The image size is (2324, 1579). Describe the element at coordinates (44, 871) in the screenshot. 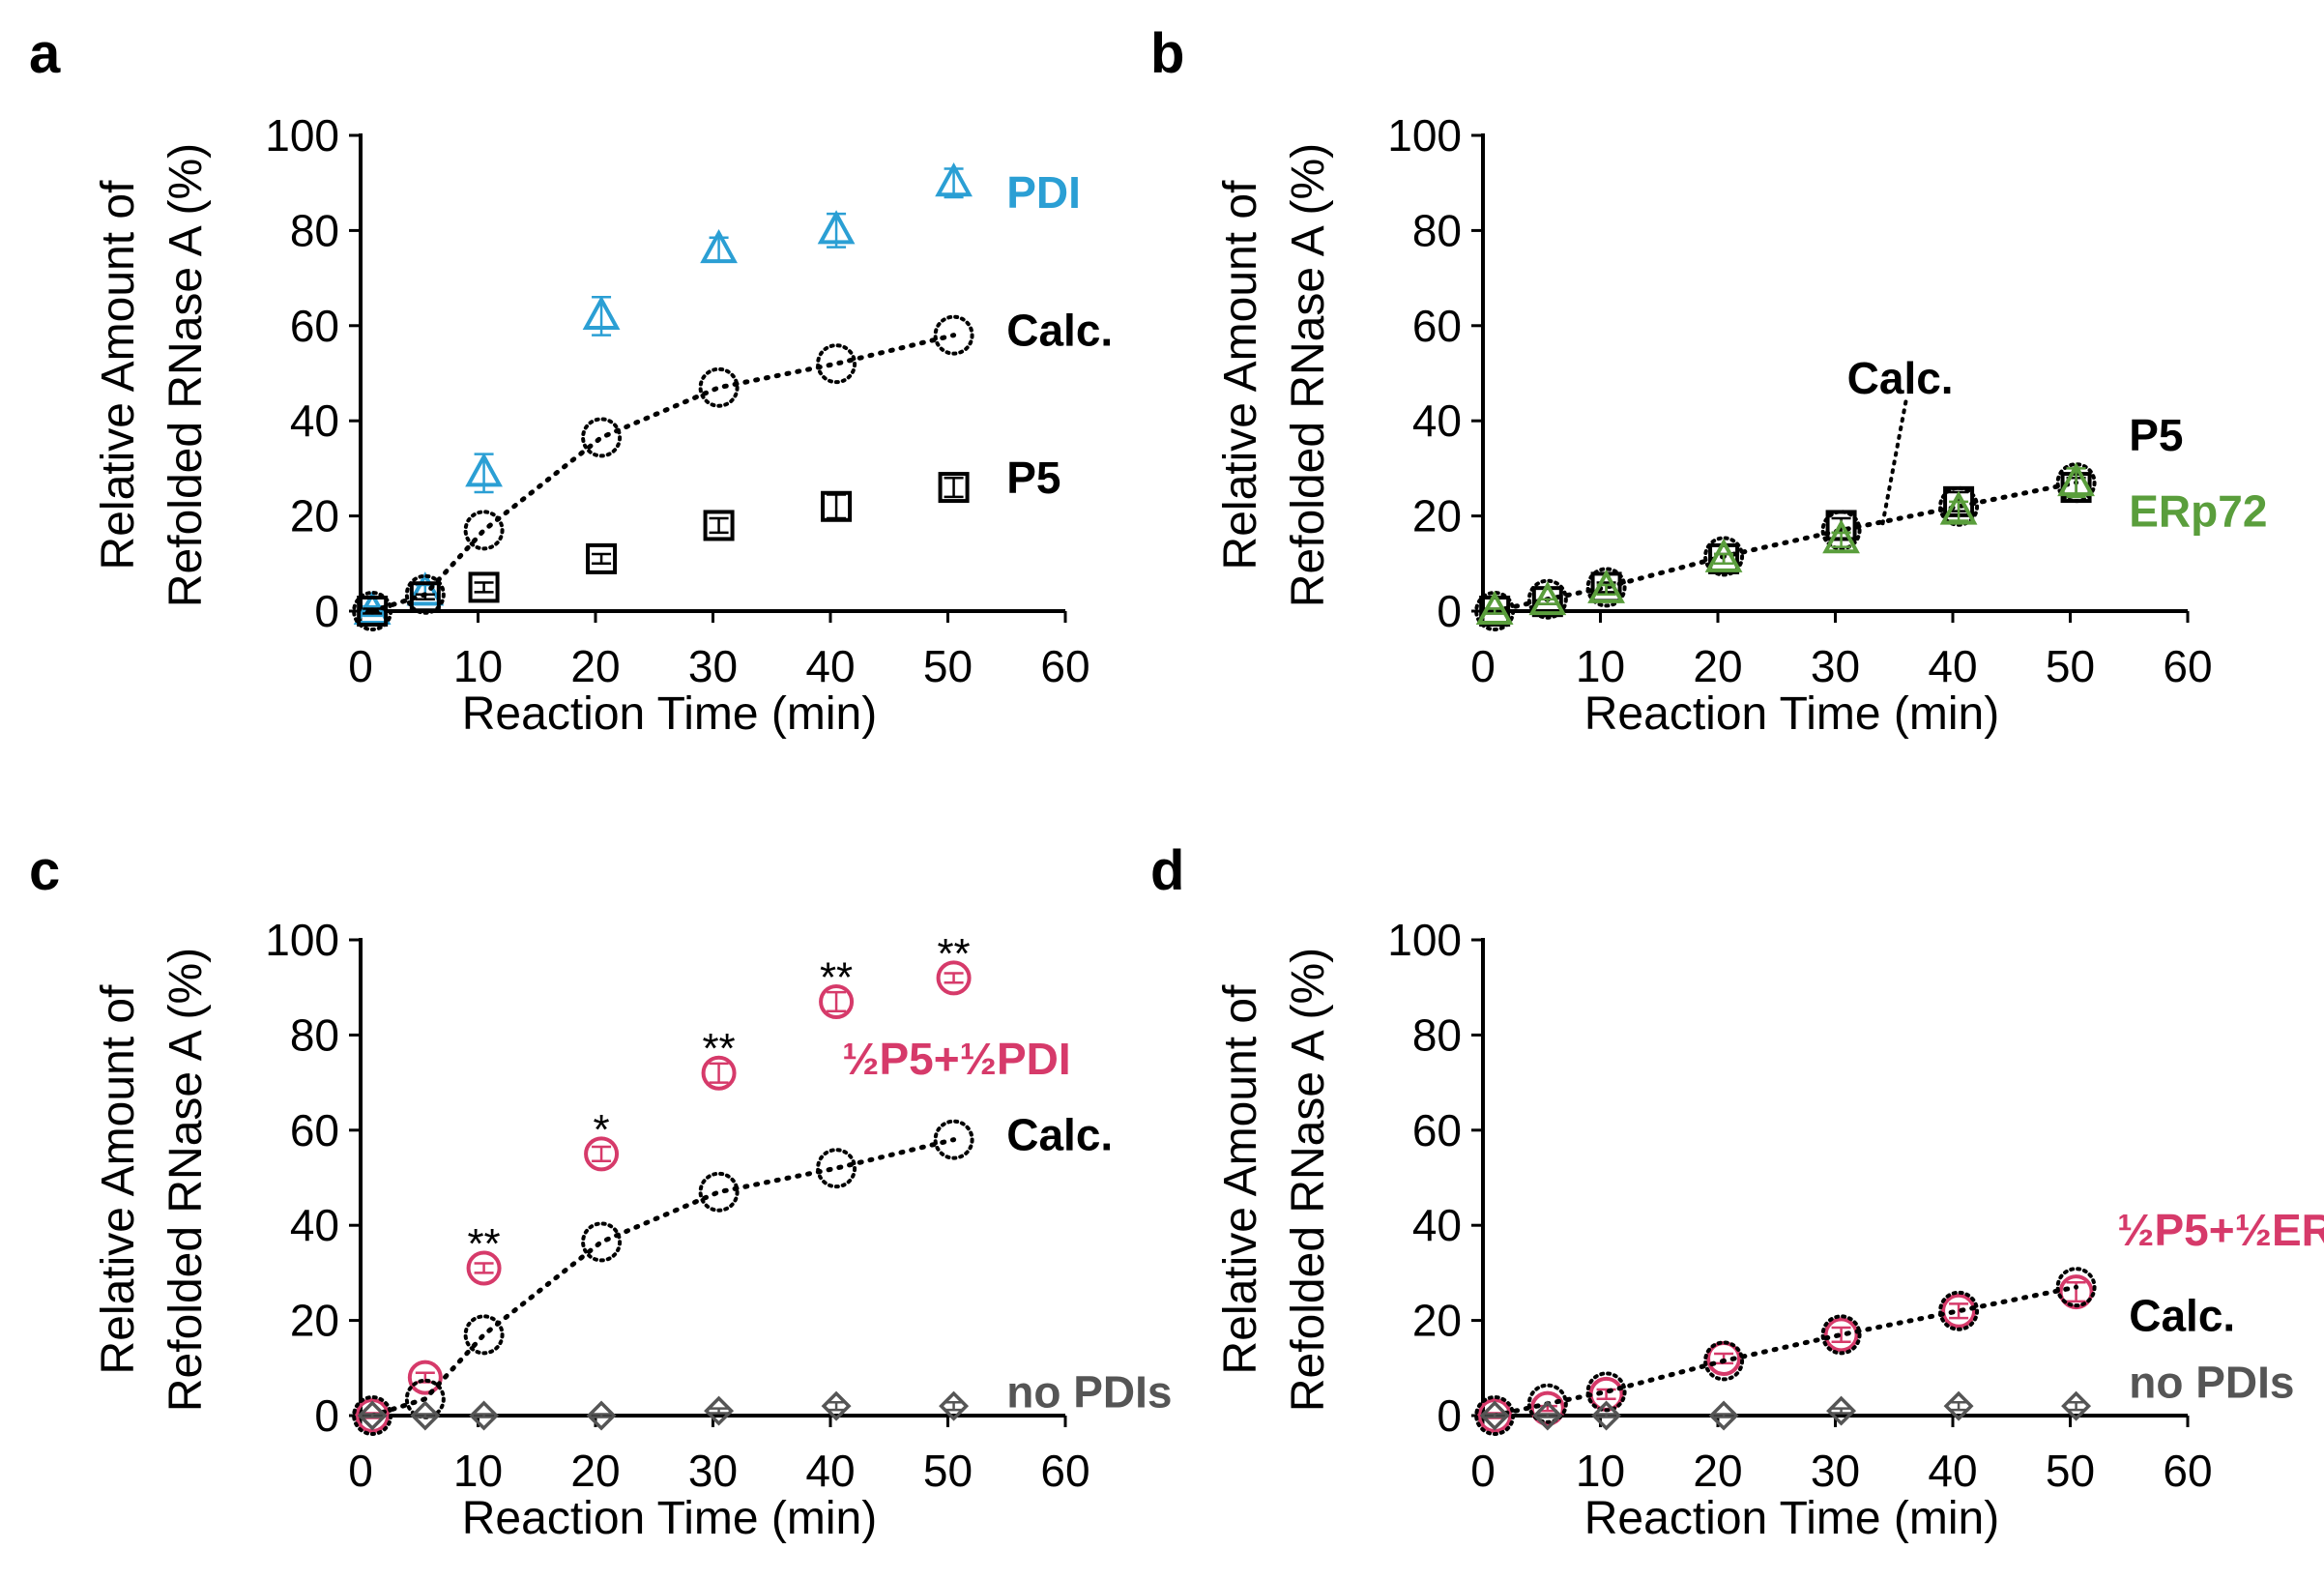

I see `panel-letter: c` at that location.